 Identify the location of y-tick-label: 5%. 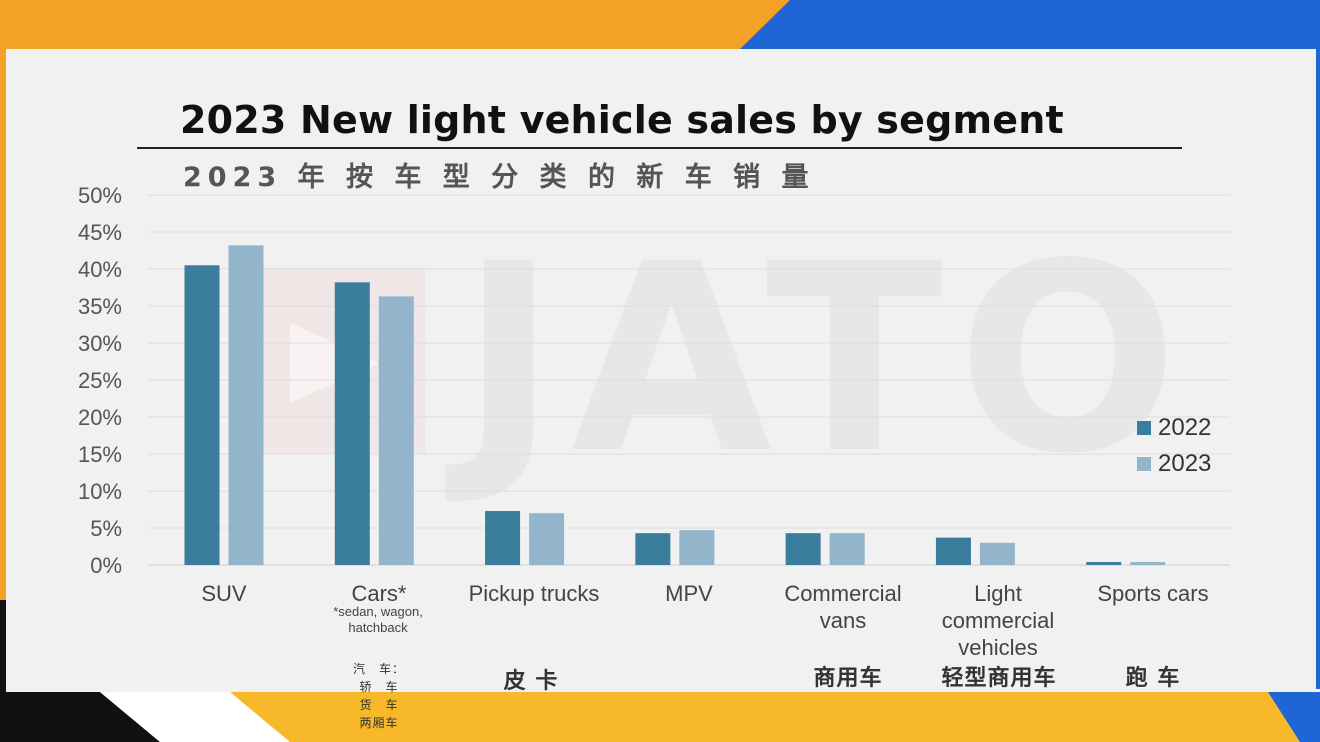
(106, 528).